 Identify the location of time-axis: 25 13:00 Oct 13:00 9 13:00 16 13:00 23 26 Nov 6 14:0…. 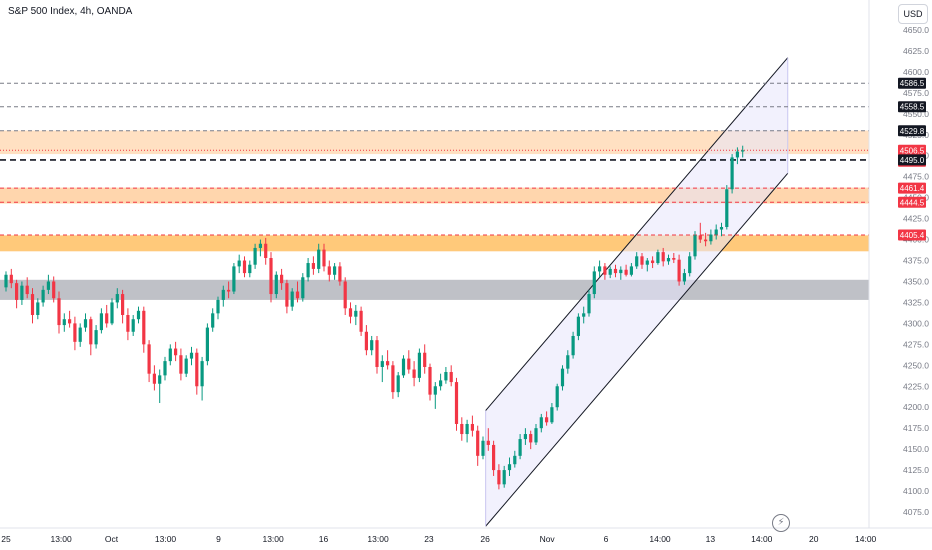
(438, 539).